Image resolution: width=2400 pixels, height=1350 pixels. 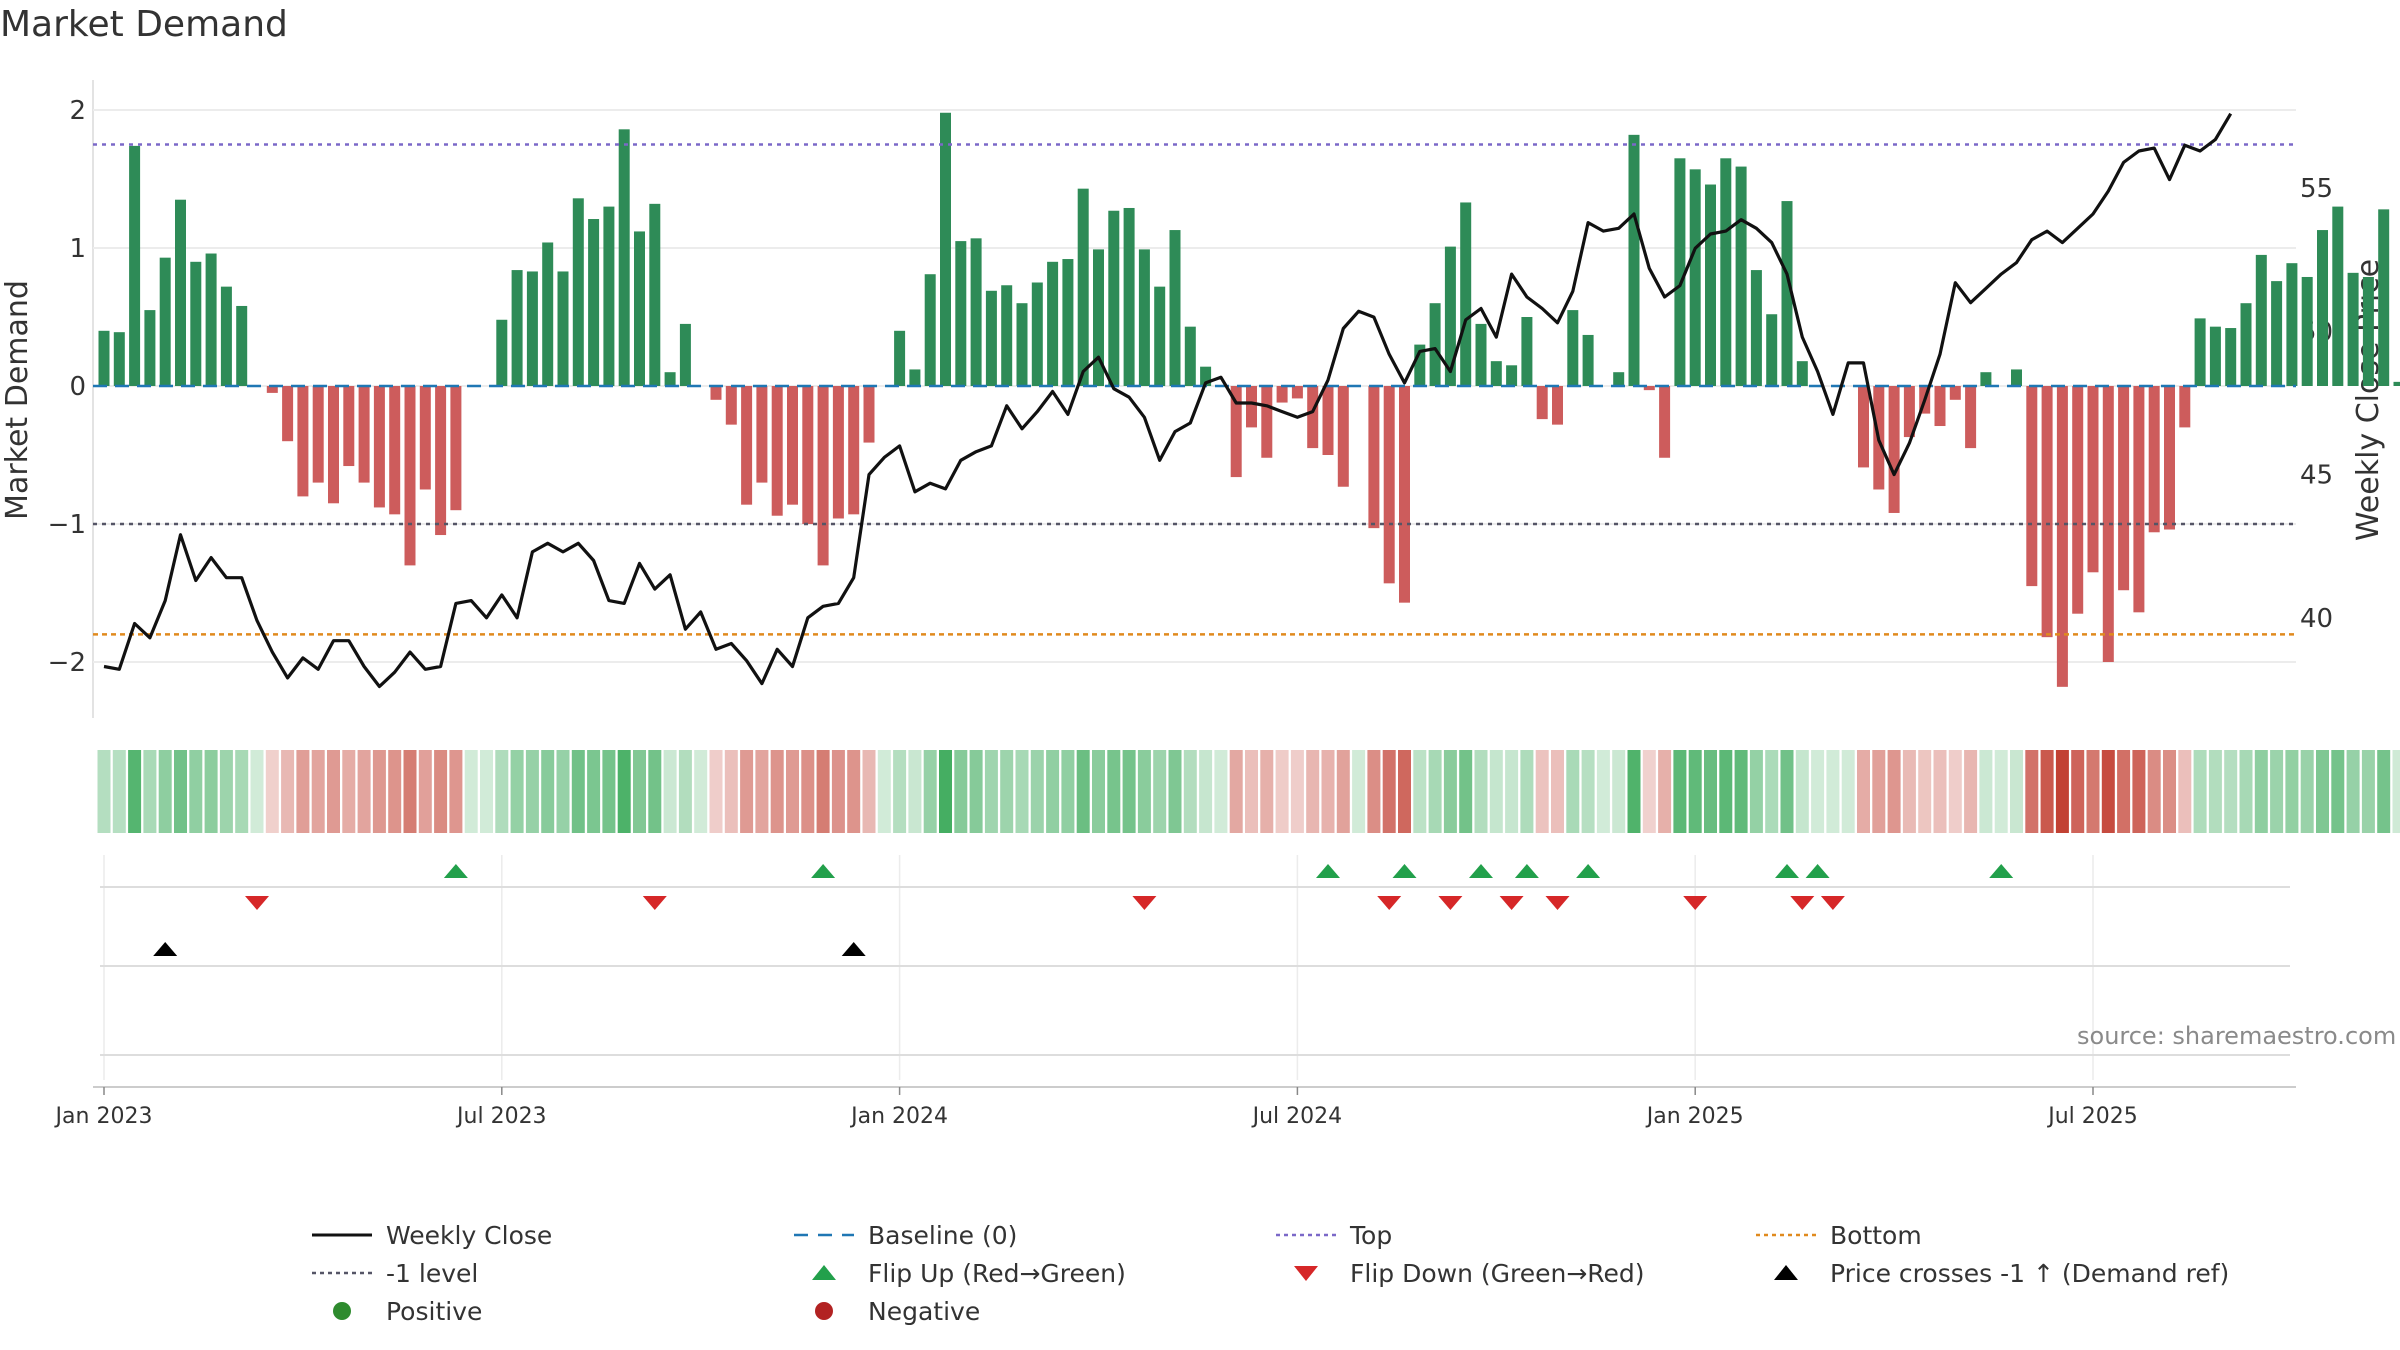 What do you see at coordinates (2237, 1036) in the screenshot?
I see `source-note: source: sharemaestro.com` at bounding box center [2237, 1036].